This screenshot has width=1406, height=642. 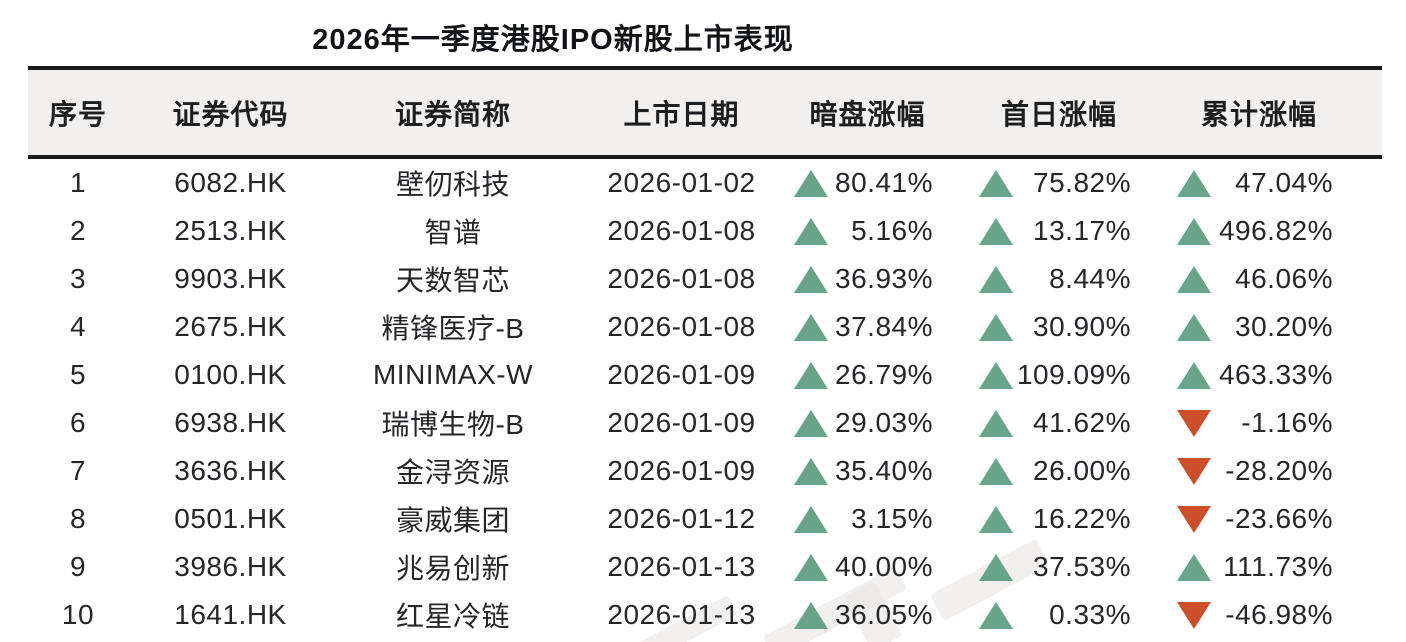 I want to click on header-dark-pool: 暗盘涨幅, so click(x=867, y=114).